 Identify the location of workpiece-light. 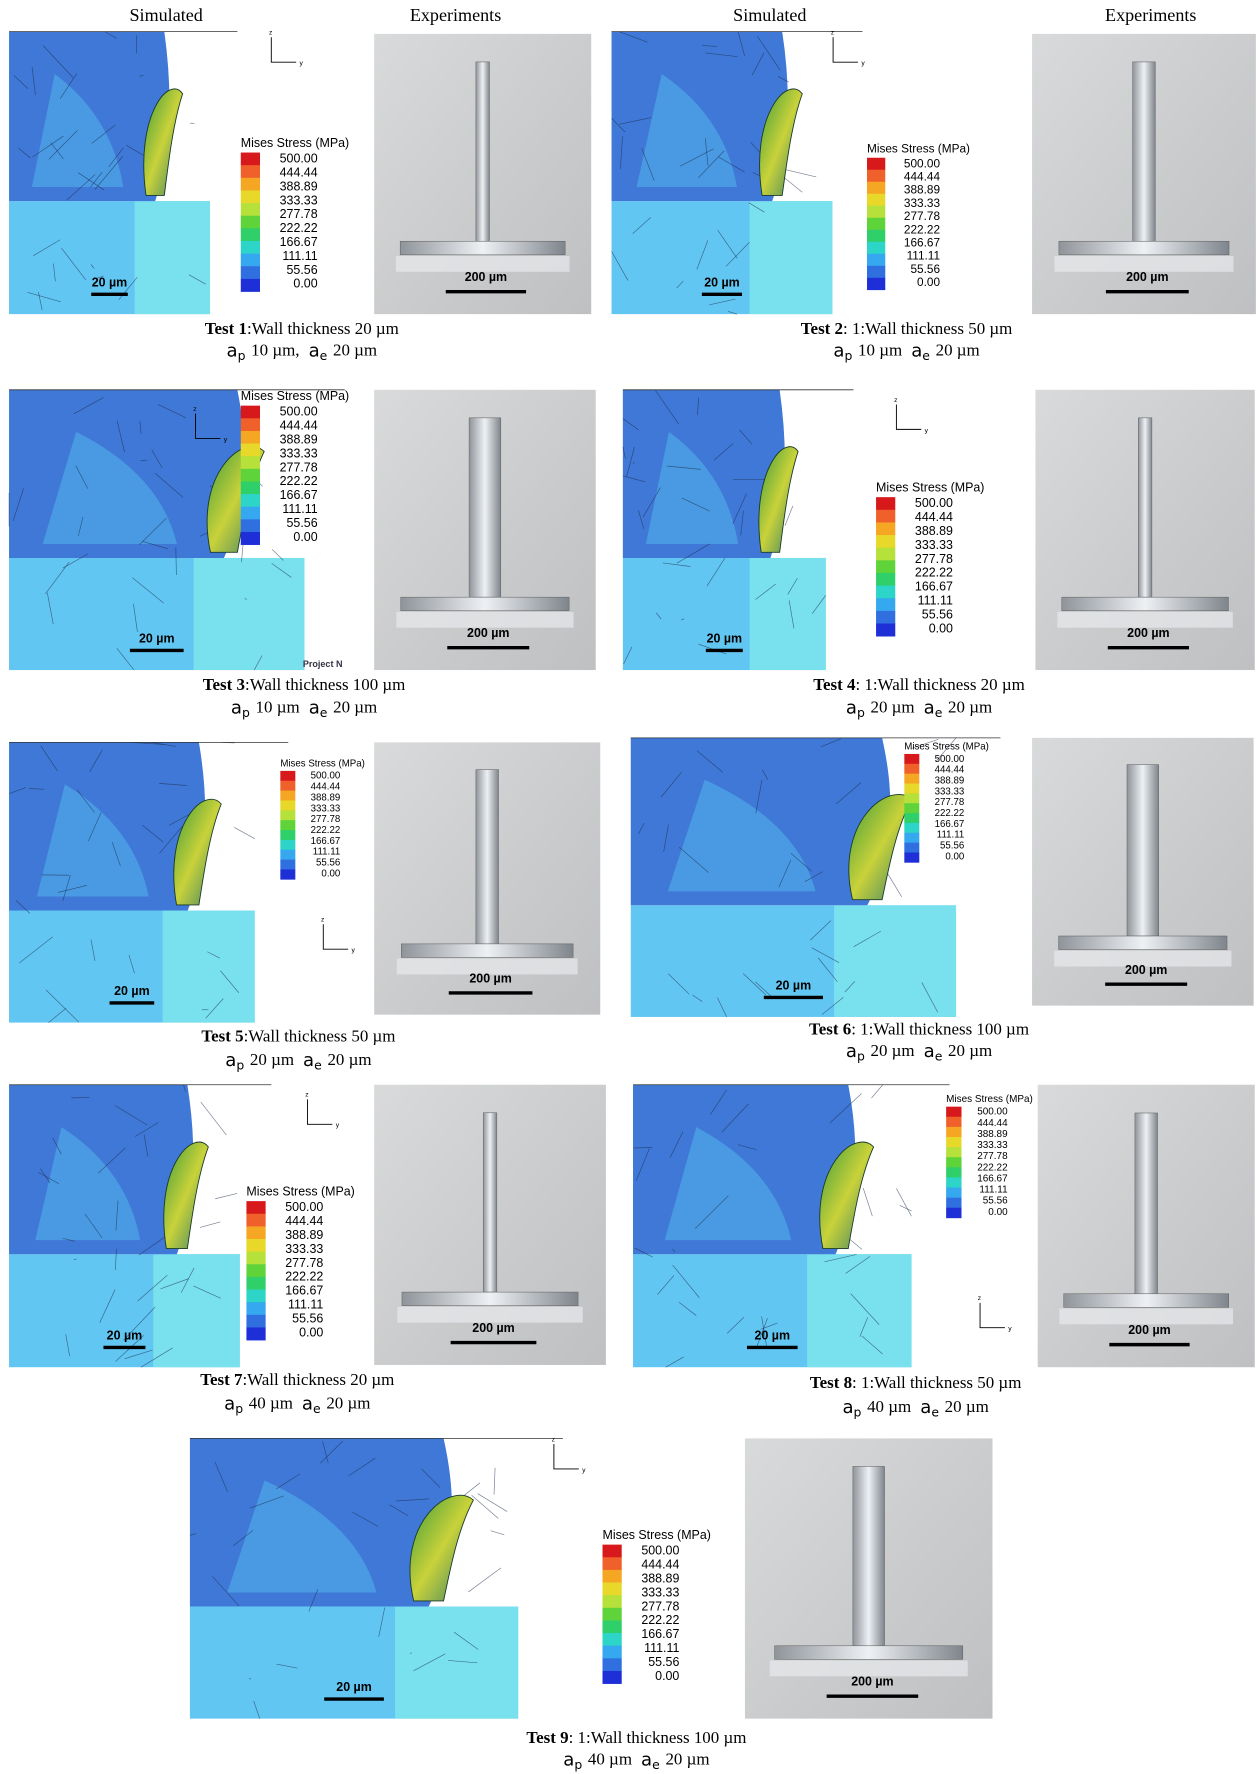
(249, 614).